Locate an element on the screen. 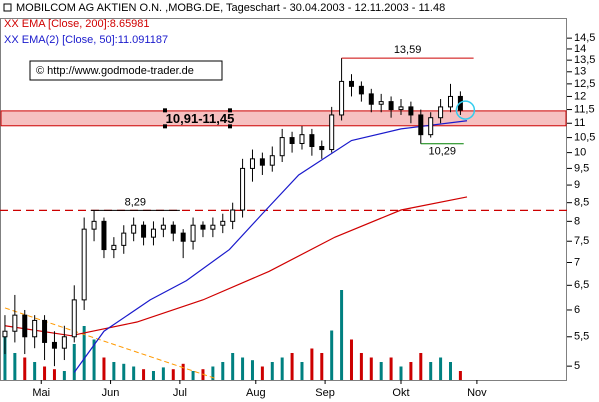 The image size is (599, 402). y-tick-label: 7,5 is located at coordinates (581, 241).